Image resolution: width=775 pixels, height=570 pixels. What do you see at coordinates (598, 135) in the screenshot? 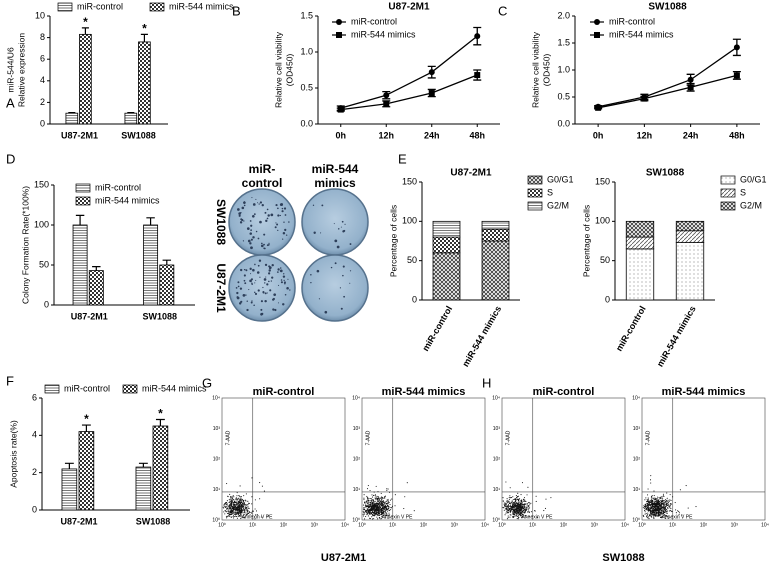
I see `x-tick-label: 0h` at bounding box center [598, 135].